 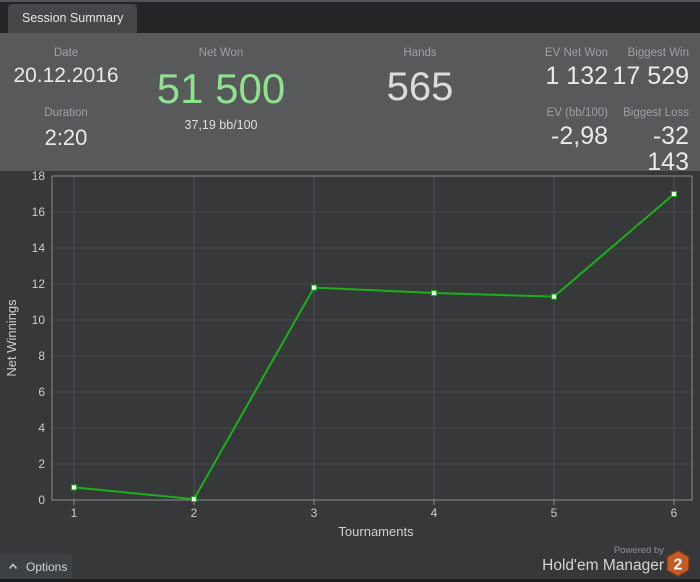 I want to click on stat-ev-bb100: EV (bb/100) -2,98, so click(x=554, y=127).